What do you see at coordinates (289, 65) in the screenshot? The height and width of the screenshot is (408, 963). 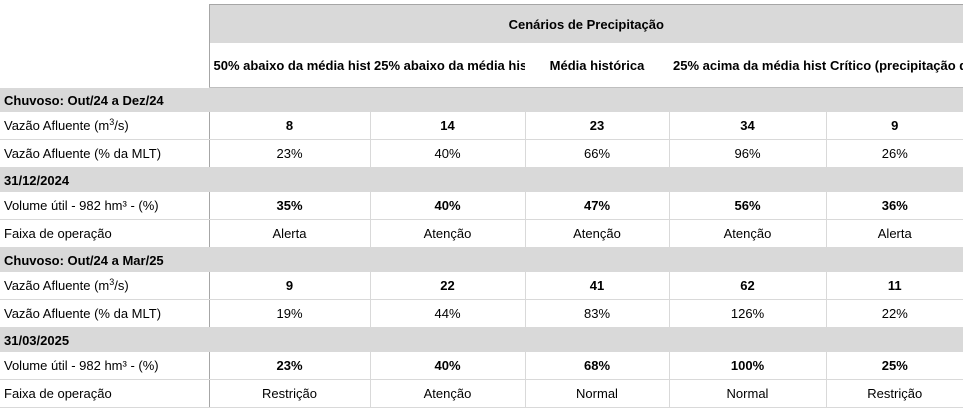 I see `column-header: 50% abaixo da média histórica` at bounding box center [289, 65].